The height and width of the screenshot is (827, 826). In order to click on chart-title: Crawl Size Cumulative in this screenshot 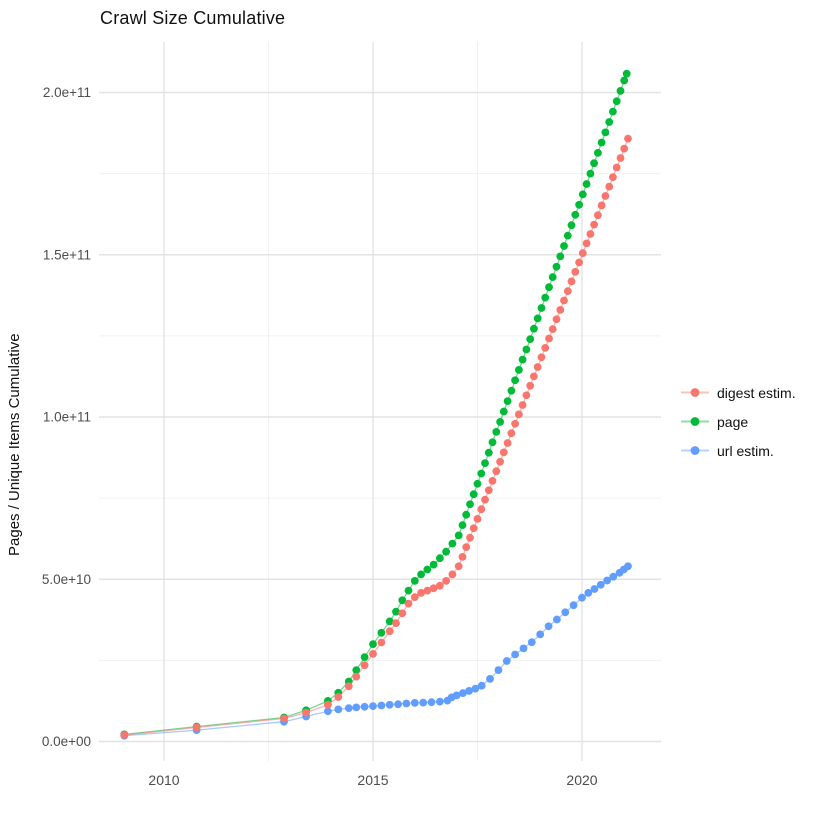, I will do `click(193, 18)`.